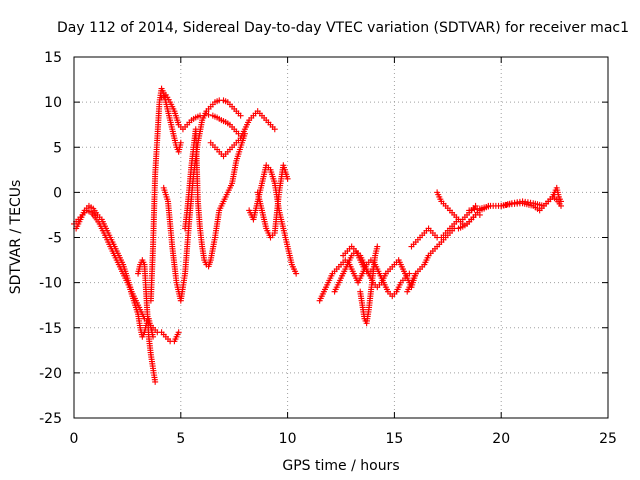 This screenshot has width=640, height=480. I want to click on series-track-l, so click(375, 271).